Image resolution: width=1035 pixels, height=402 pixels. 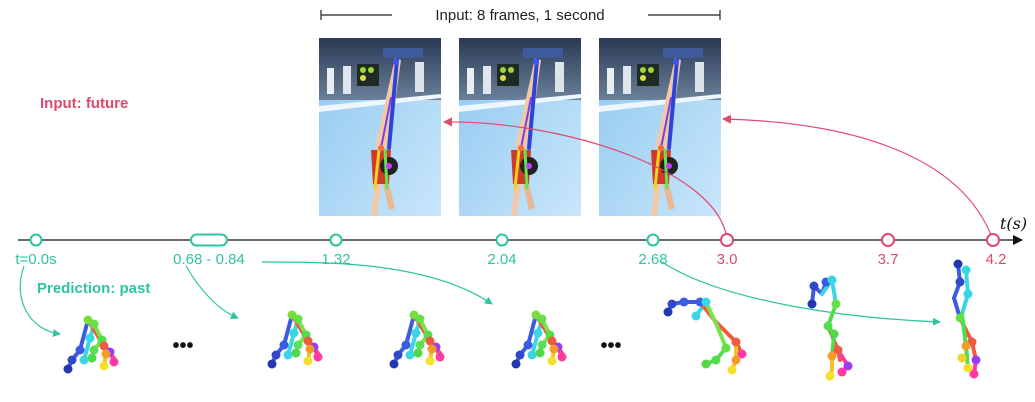 What do you see at coordinates (1013, 223) in the screenshot?
I see `time-axis-label: t(s)` at bounding box center [1013, 223].